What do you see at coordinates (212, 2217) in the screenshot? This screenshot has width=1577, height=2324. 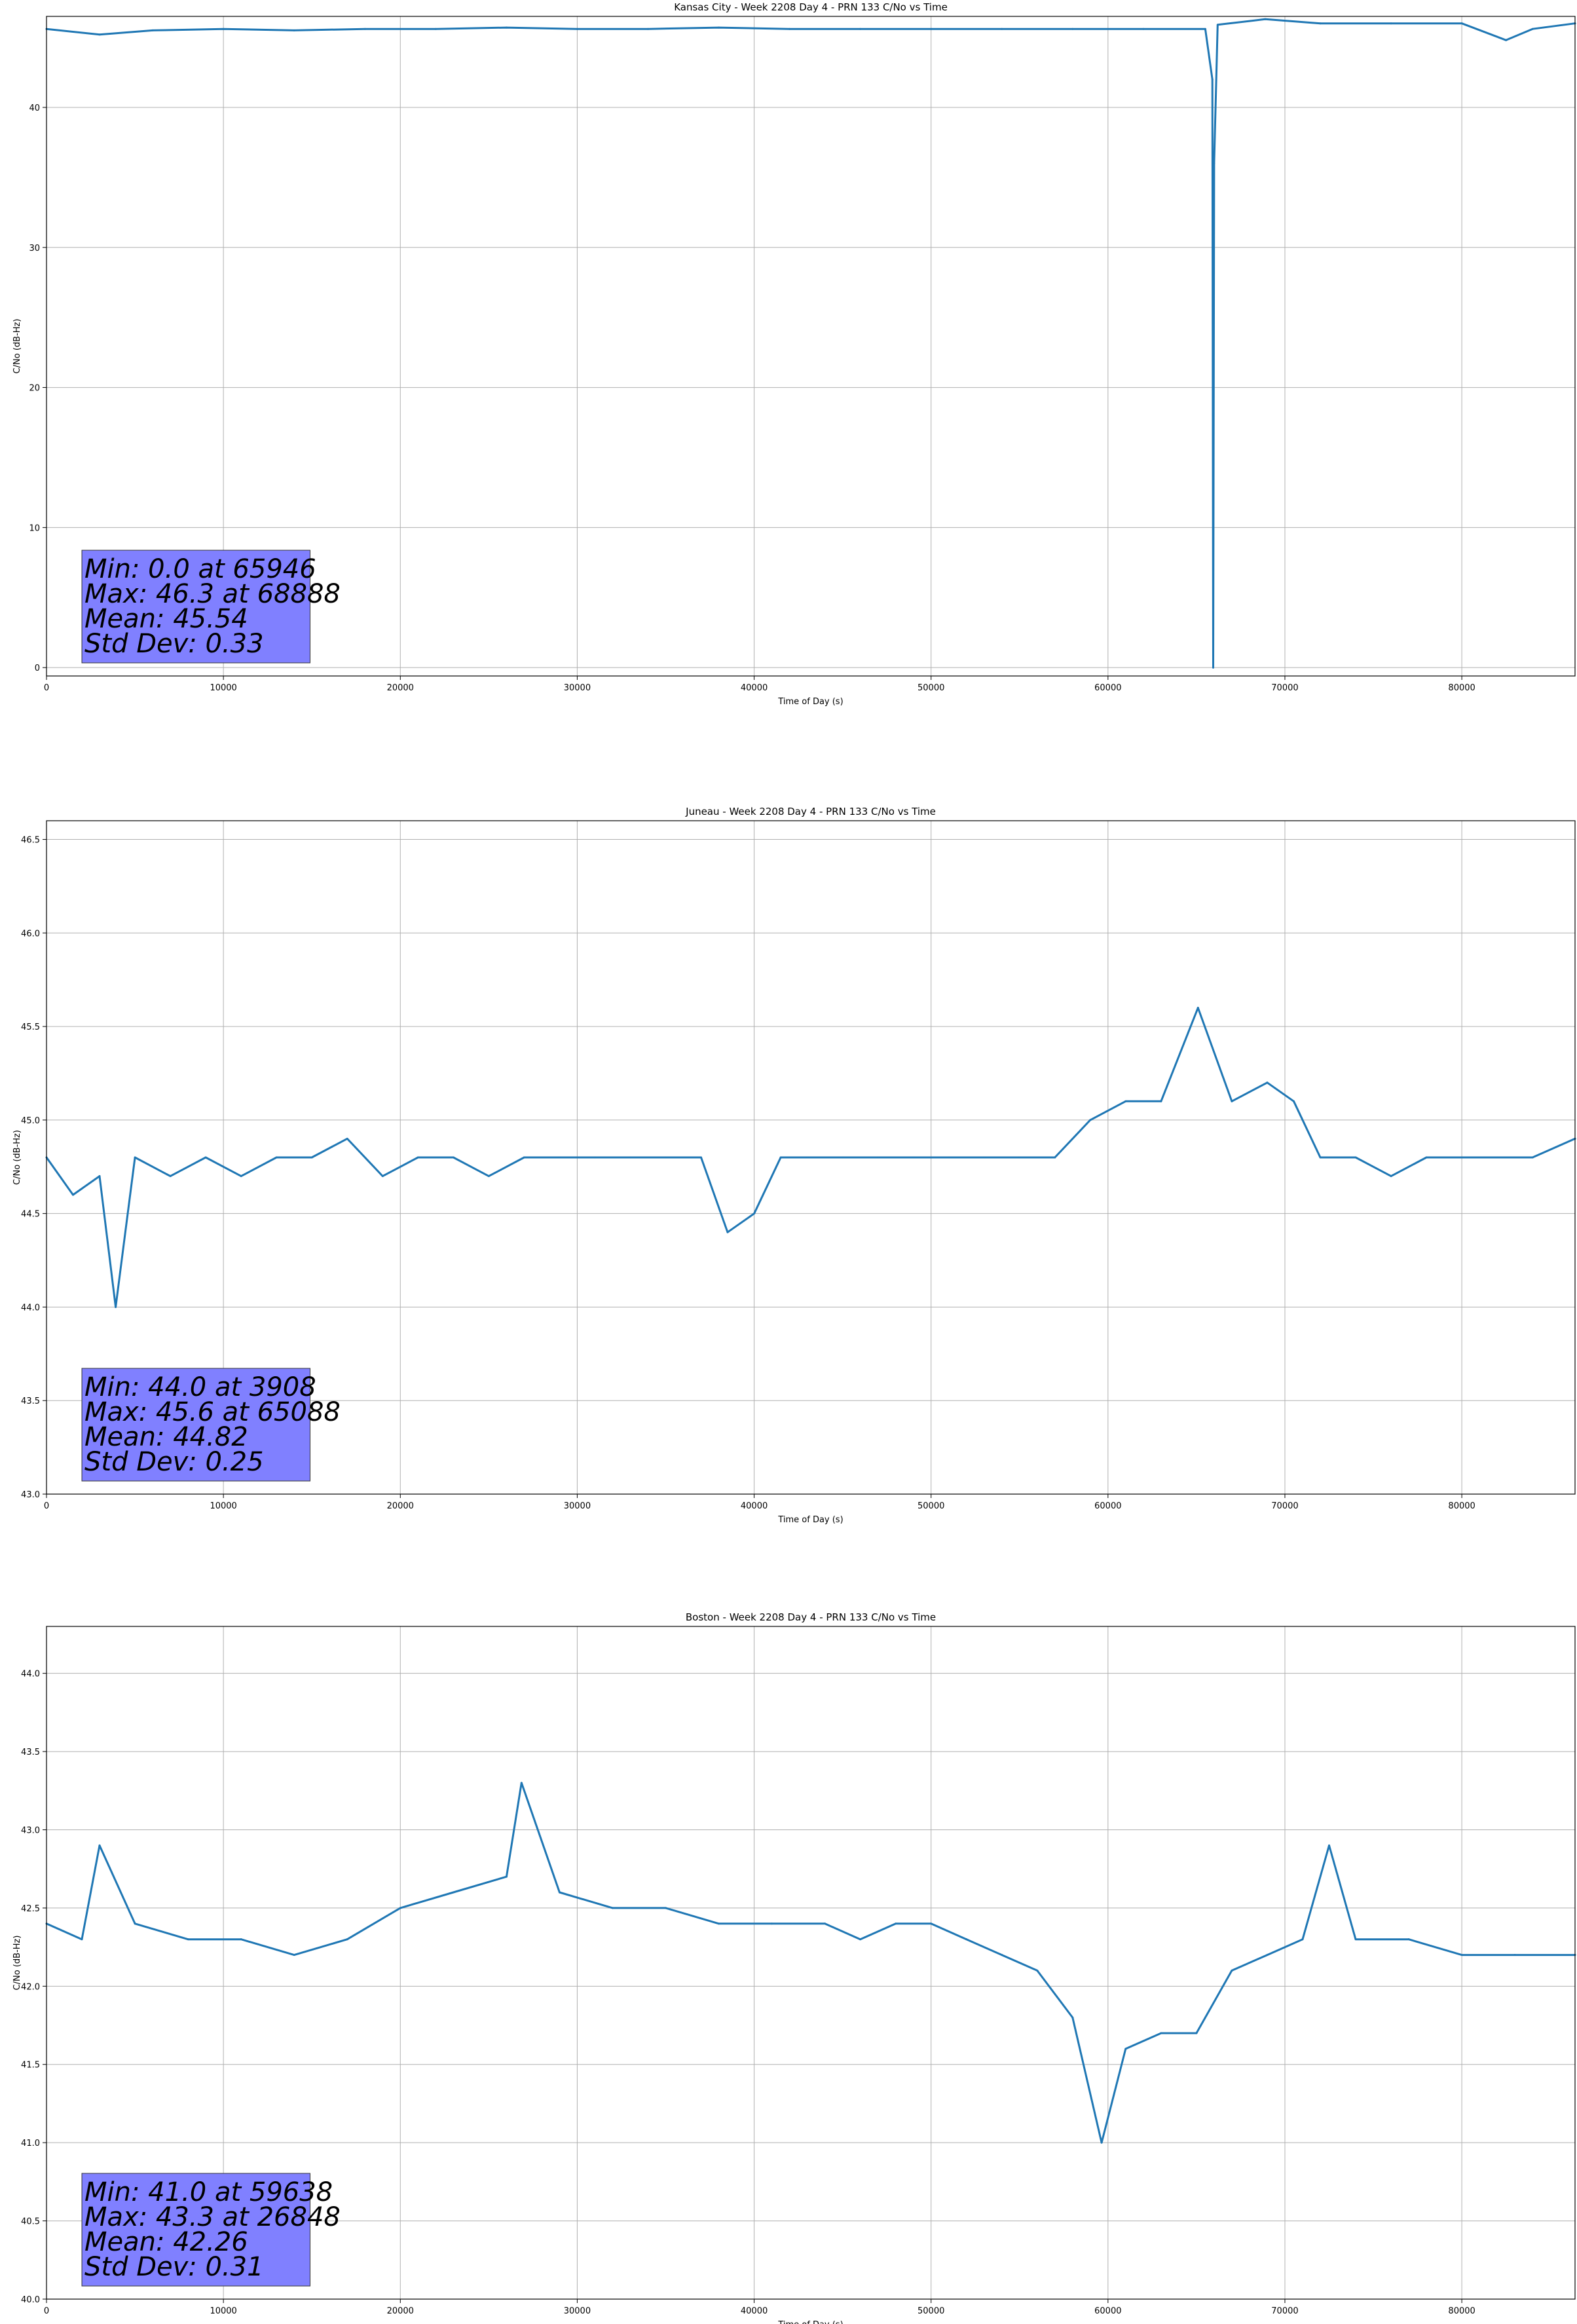 I see `stats-line: Max: 43.3 at 26848` at bounding box center [212, 2217].